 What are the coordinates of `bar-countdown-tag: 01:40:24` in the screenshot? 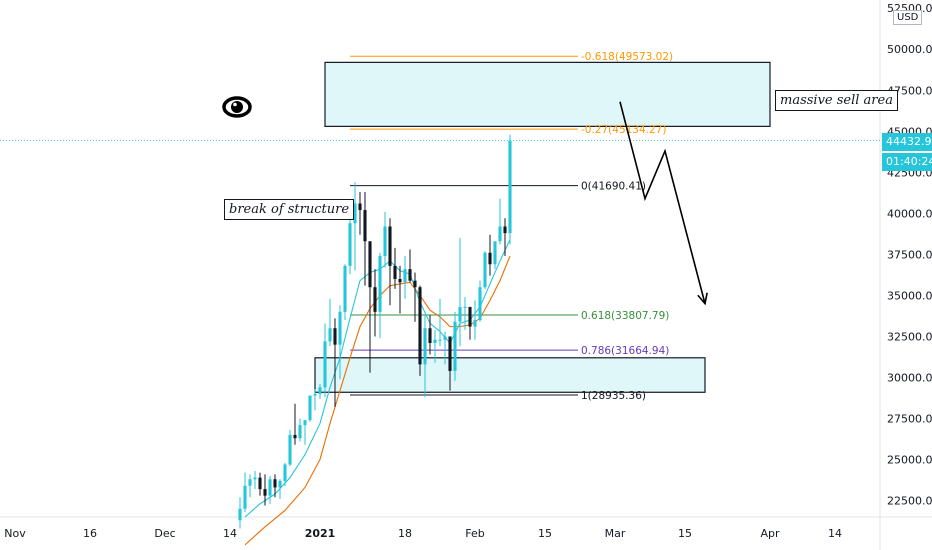 It's located at (907, 162).